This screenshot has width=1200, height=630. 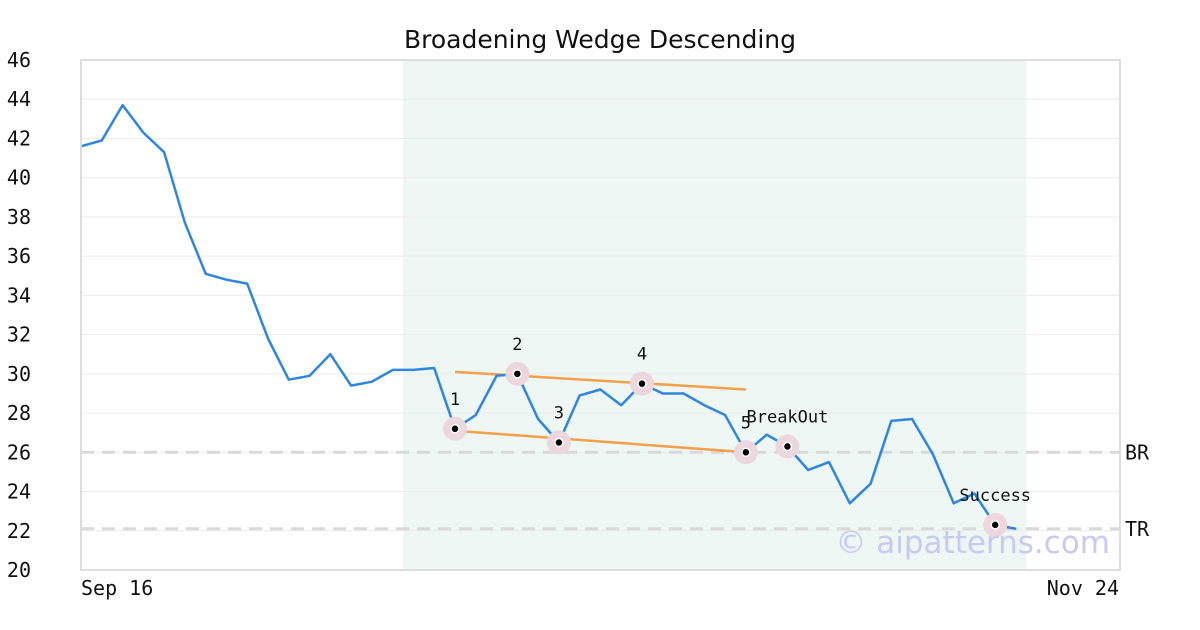 What do you see at coordinates (746, 423) in the screenshot?
I see `pivot-label-5: 5` at bounding box center [746, 423].